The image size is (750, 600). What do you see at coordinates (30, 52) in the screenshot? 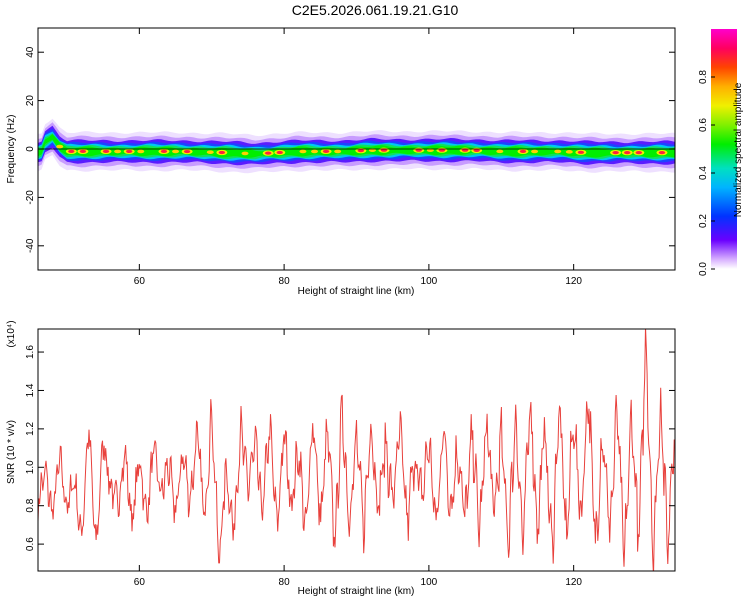
I see `top-y-tick-label: 40` at bounding box center [30, 52].